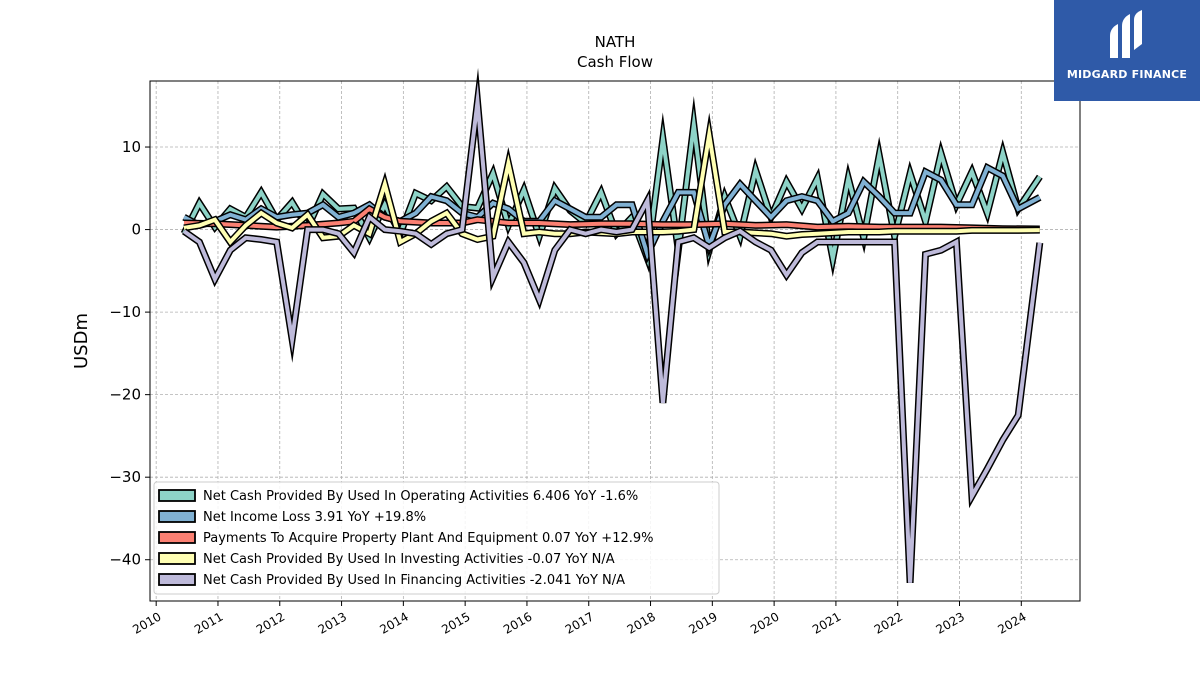 The height and width of the screenshot is (675, 1200). I want to click on y-tick-label: 0, so click(136, 230).